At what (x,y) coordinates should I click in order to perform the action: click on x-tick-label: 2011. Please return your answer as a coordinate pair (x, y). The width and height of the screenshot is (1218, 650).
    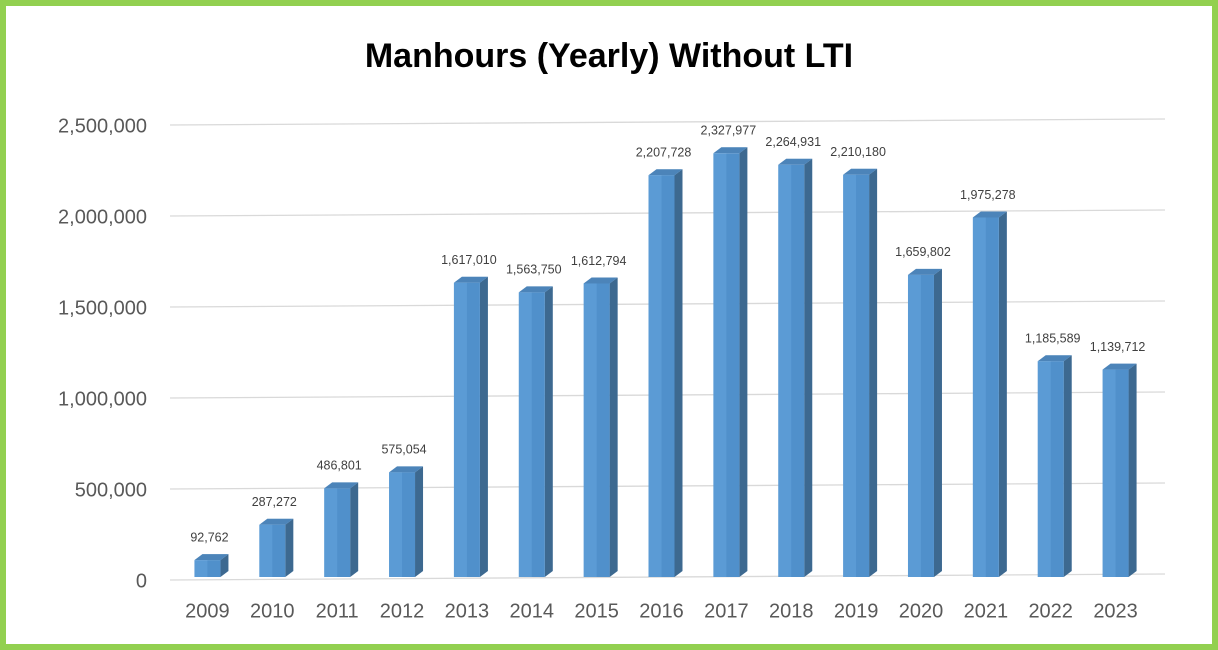
    Looking at the image, I should click on (337, 611).